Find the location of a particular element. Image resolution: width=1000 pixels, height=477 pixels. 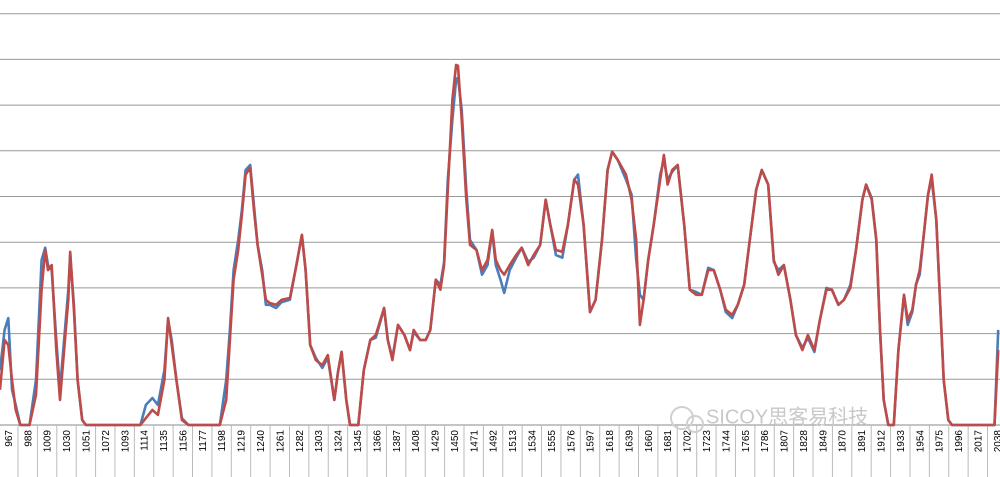

x-tick-label: 1639 is located at coordinates (629, 441).